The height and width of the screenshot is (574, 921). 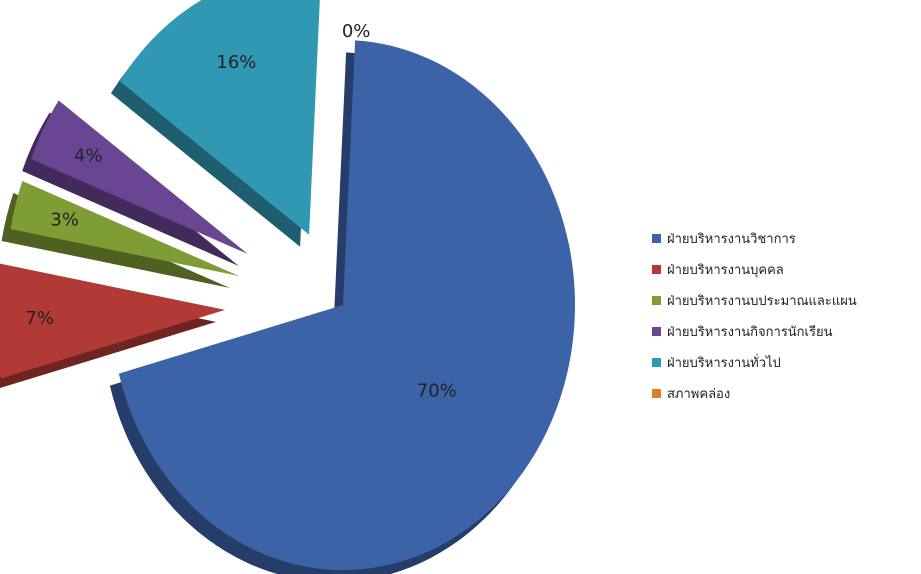 I want to click on legend-item: ฝ่ายบริหารงานกิจการนักเรียน, so click(x=754, y=331).